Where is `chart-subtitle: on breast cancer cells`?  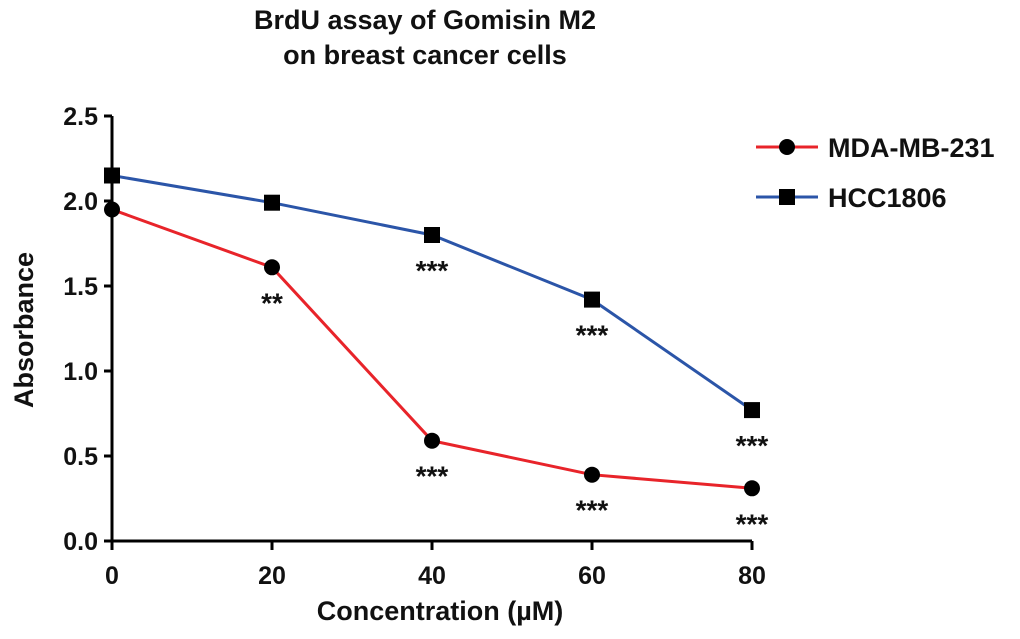
chart-subtitle: on breast cancer cells is located at coordinates (425, 55).